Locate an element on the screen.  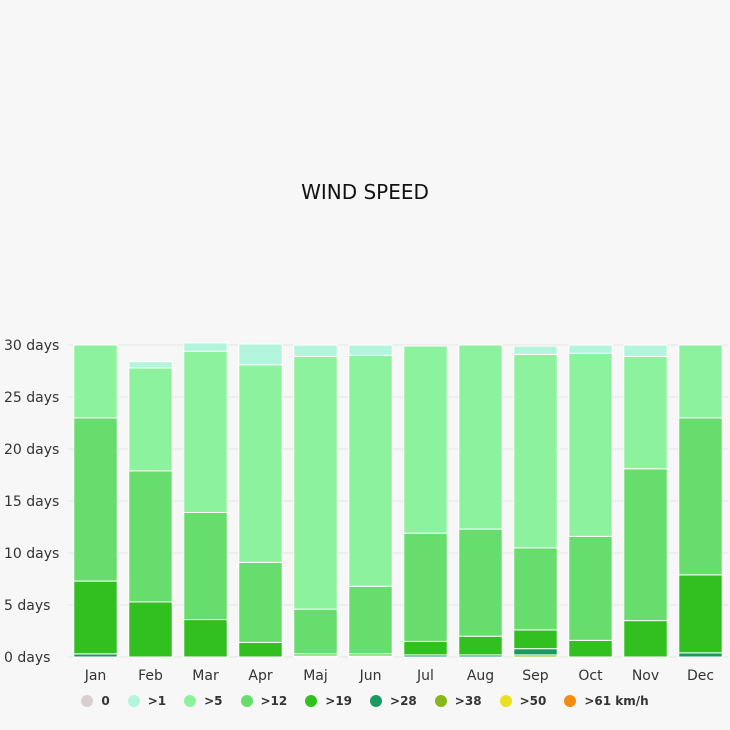
x-tick-label: Mar is located at coordinates (205, 676).